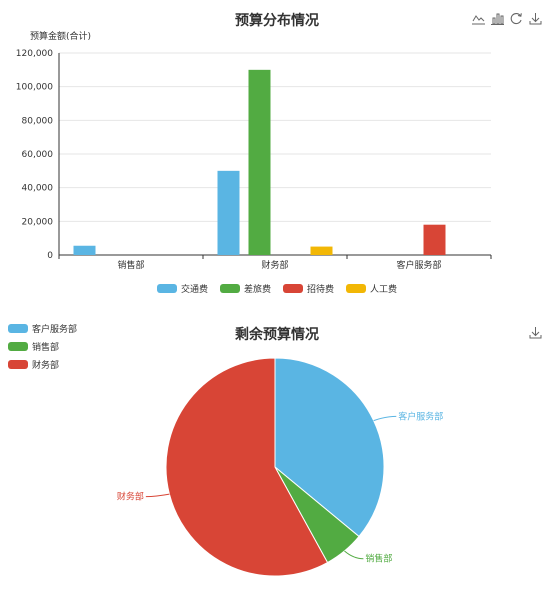  Describe the element at coordinates (55, 330) in the screenshot. I see `legend-label: 客户服务部` at that location.